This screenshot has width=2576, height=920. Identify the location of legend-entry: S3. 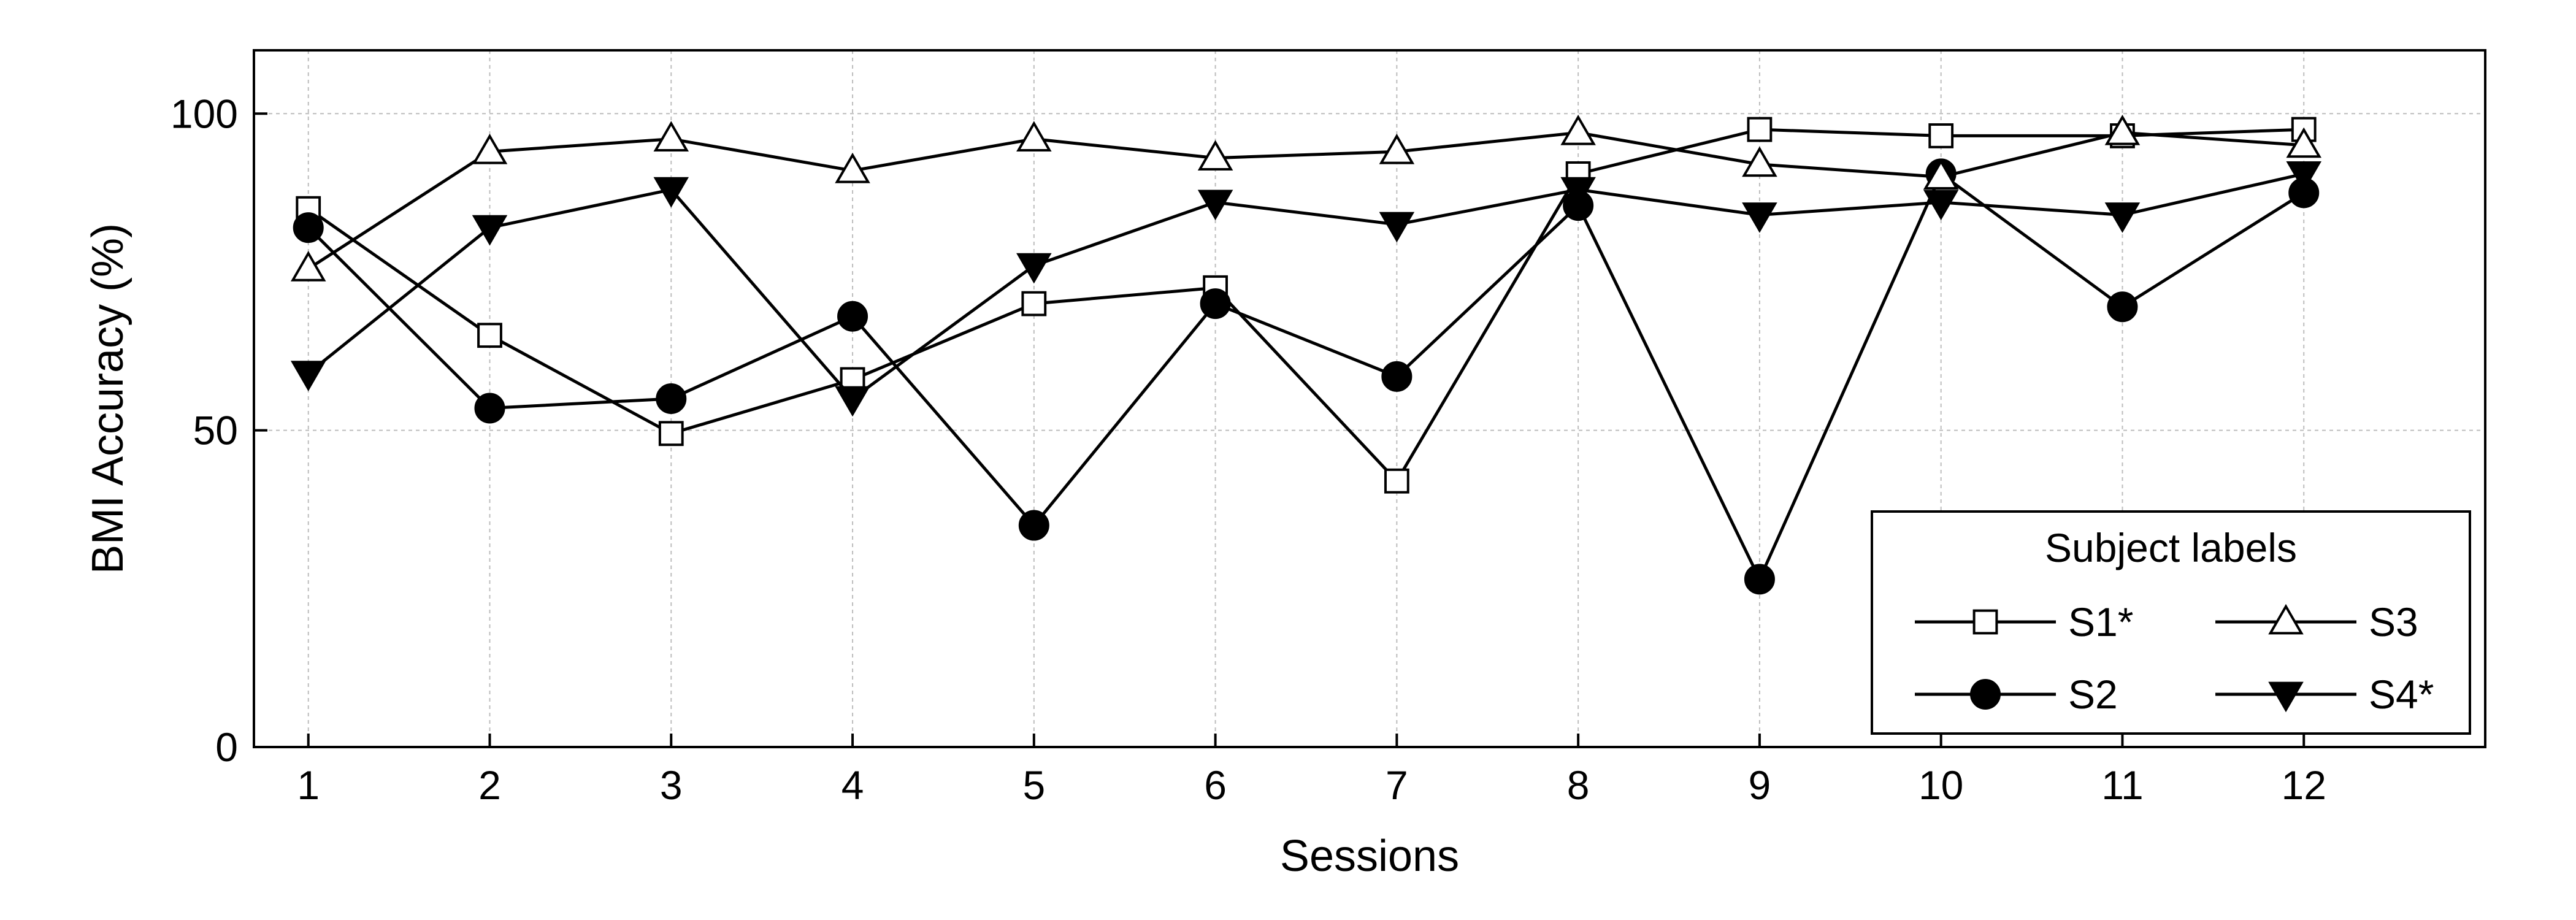
(2316, 622).